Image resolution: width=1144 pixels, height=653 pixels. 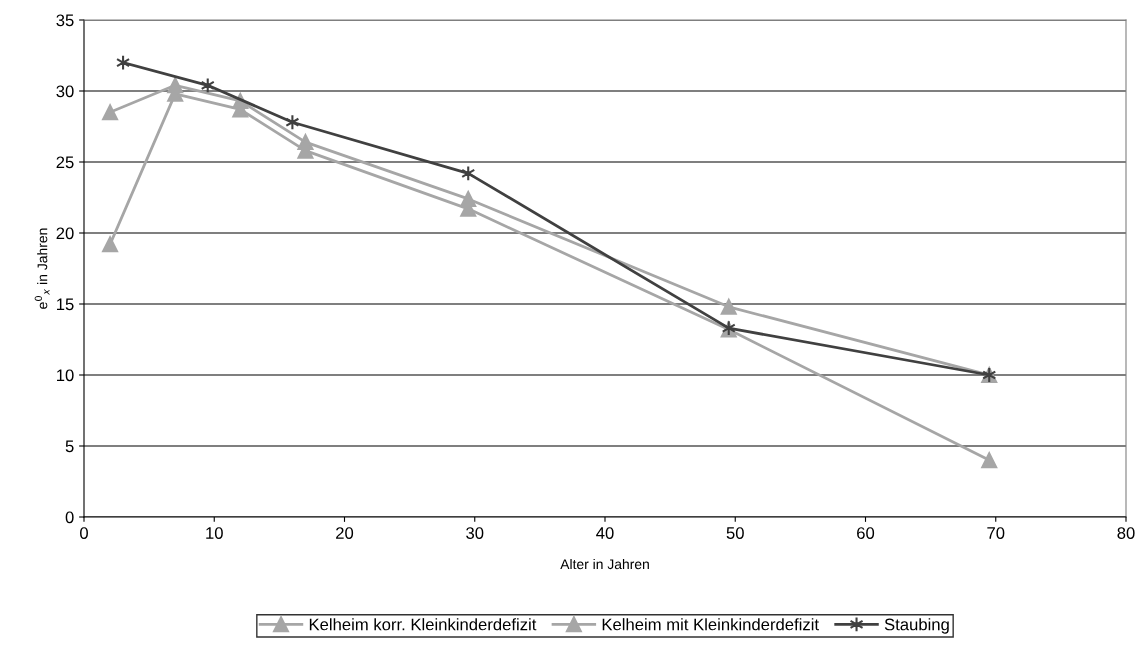 I want to click on x-tick-label: 30, so click(x=475, y=533).